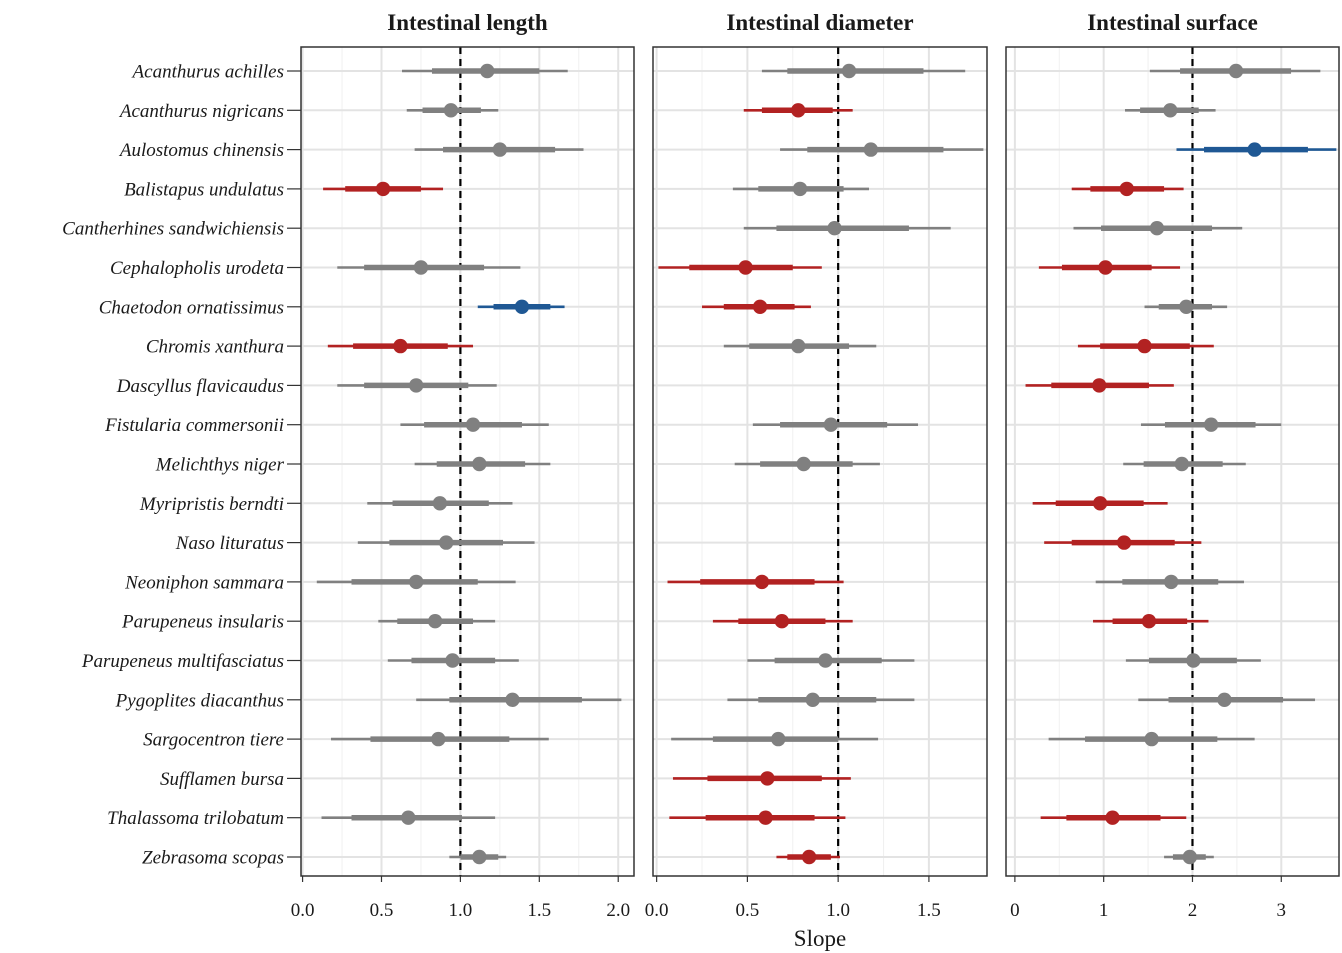 Image resolution: width=1342 pixels, height=953 pixels. What do you see at coordinates (173, 229) in the screenshot?
I see `species-label: Cantherhines sandwichiensis` at bounding box center [173, 229].